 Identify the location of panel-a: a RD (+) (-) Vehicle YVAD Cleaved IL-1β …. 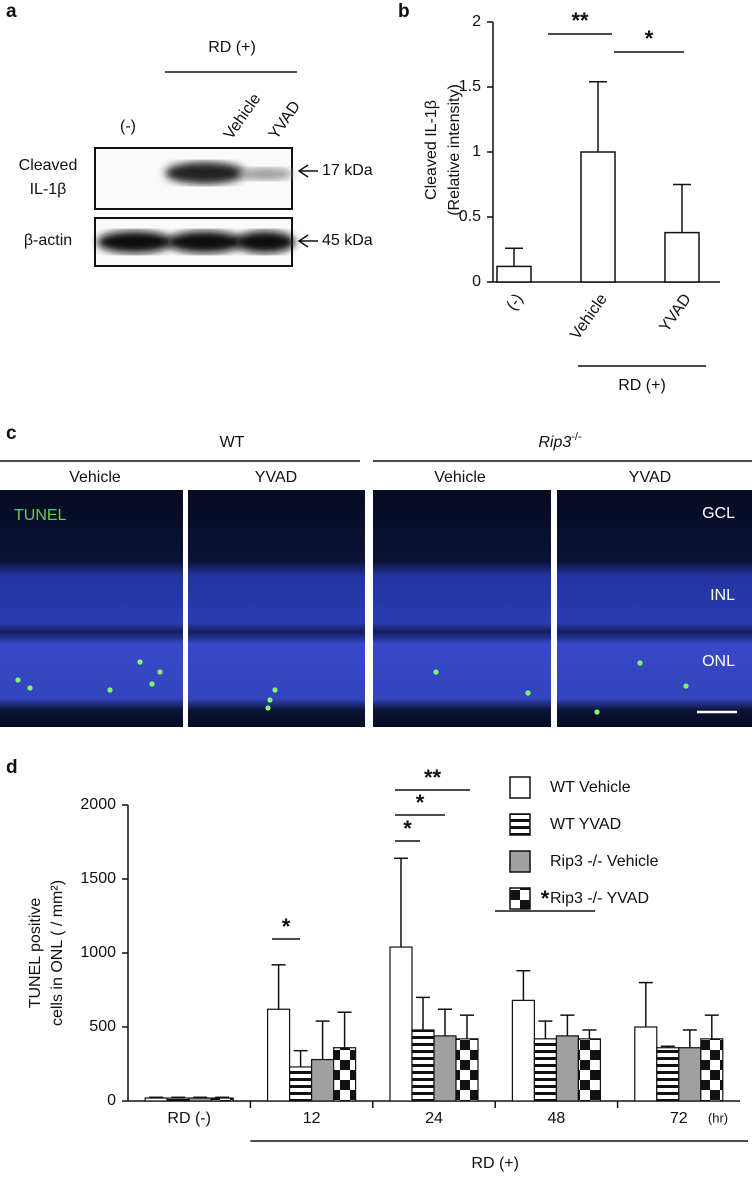
(189, 134).